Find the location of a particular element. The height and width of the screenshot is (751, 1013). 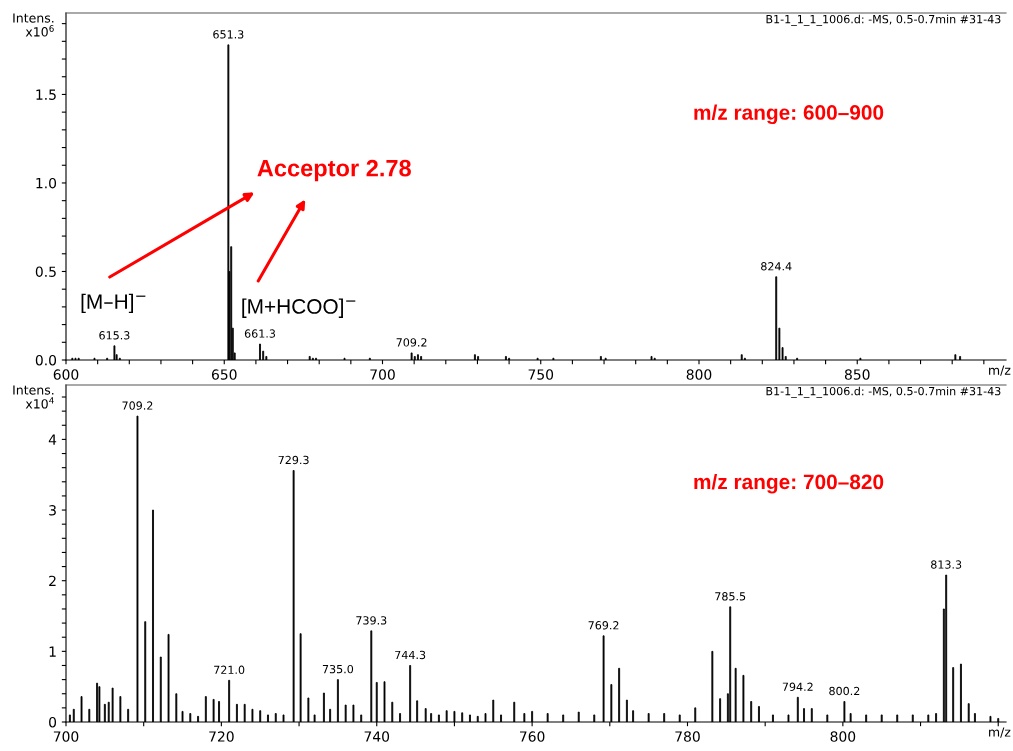

annotation: 721.0 is located at coordinates (229, 669).